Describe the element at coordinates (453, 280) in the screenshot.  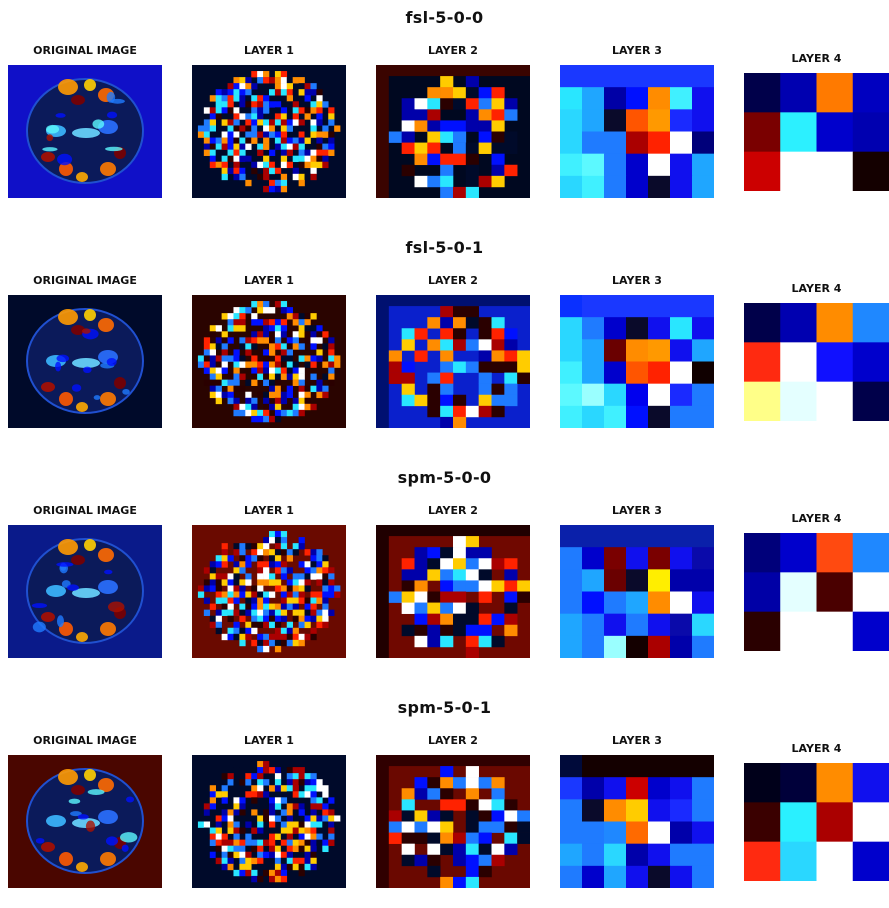
I see `panel-label: LAYER 2` at that location.